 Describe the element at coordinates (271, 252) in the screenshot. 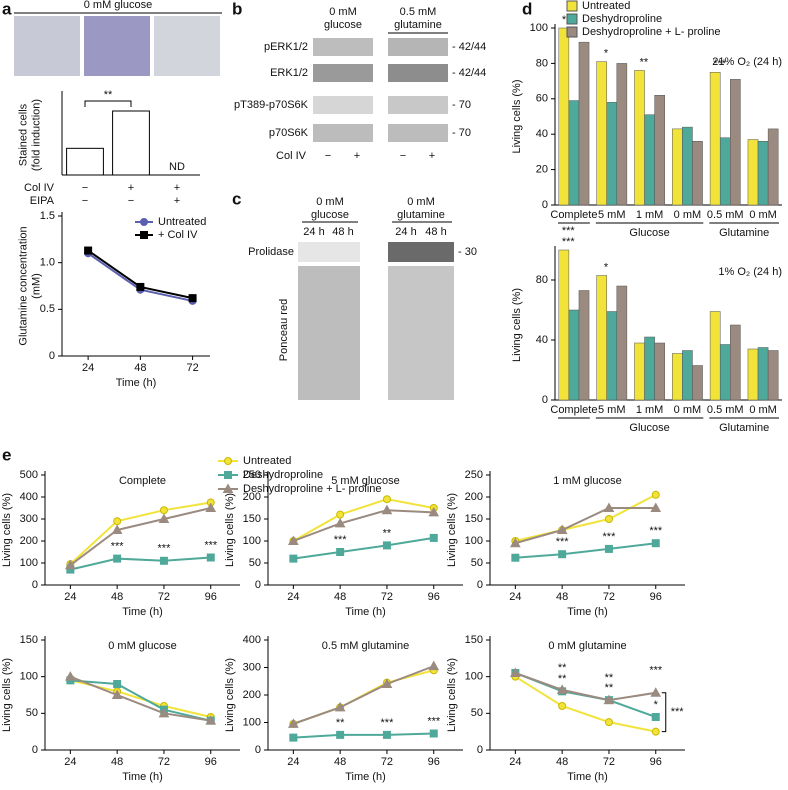

I see `blot-row: Prolidase` at that location.